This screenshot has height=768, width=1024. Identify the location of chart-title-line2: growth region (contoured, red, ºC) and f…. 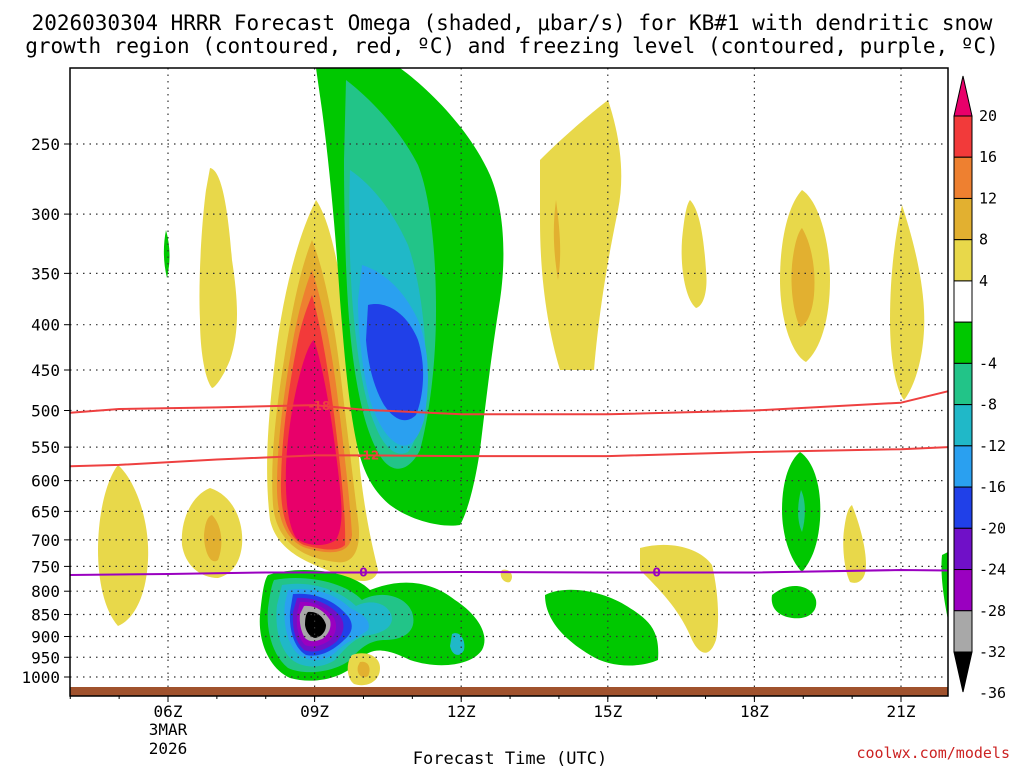
(512, 46).